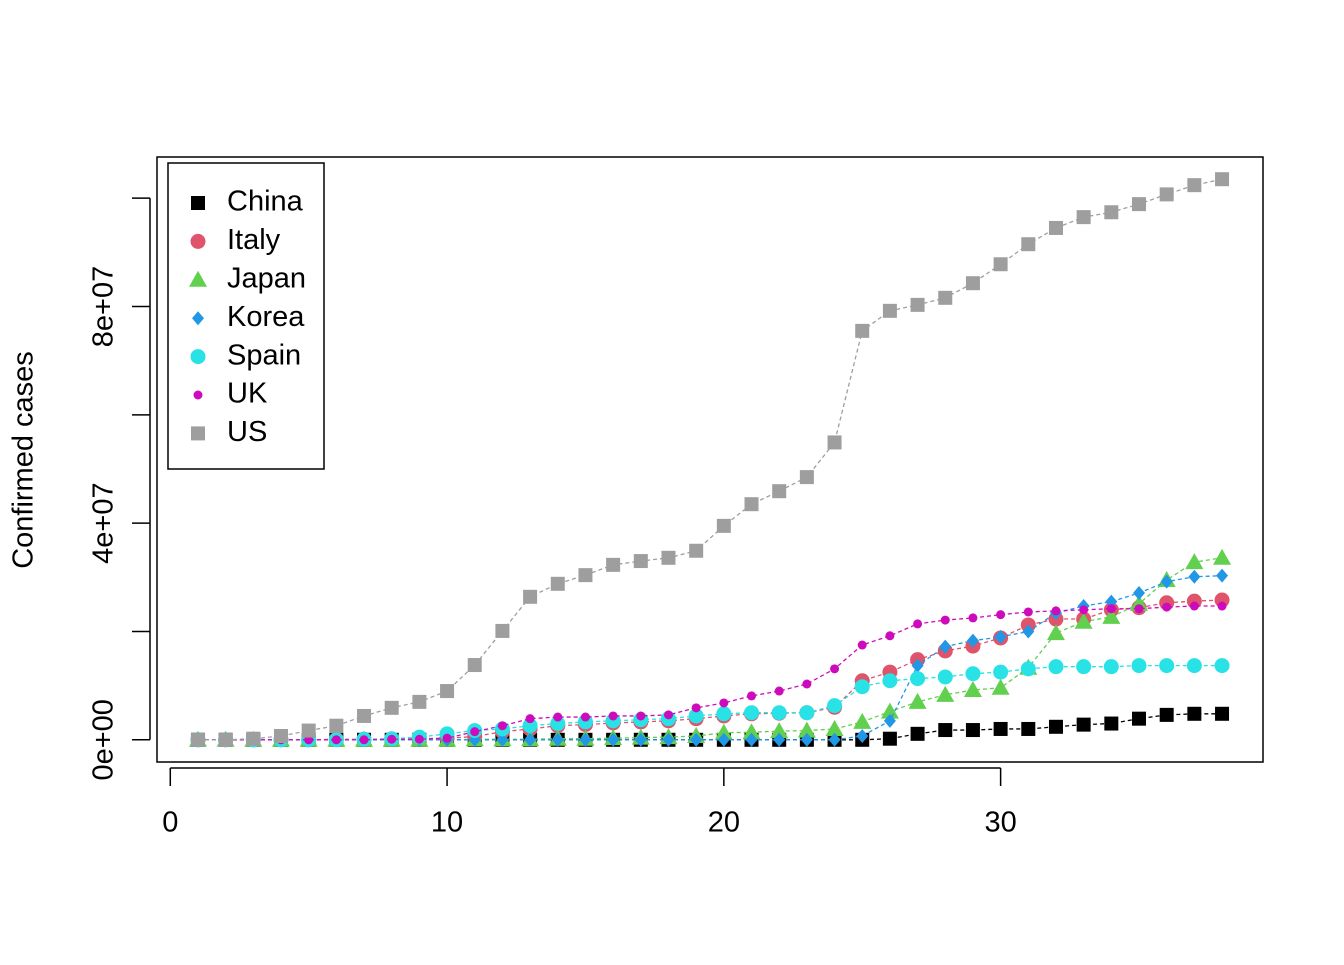 Image resolution: width=1344 pixels, height=965 pixels. Describe the element at coordinates (1000, 823) in the screenshot. I see `x-tick-label: 30` at that location.